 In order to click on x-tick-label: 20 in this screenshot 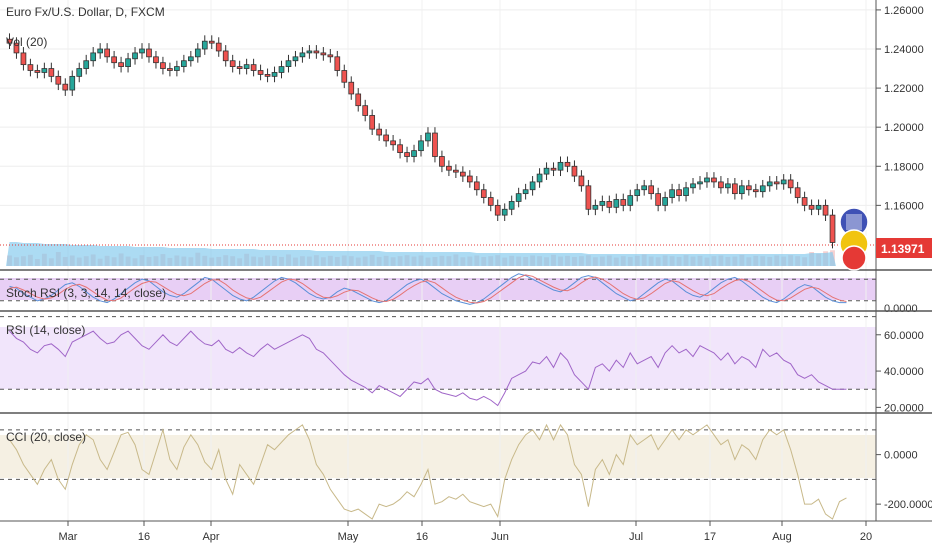, I will do `click(866, 537)`.